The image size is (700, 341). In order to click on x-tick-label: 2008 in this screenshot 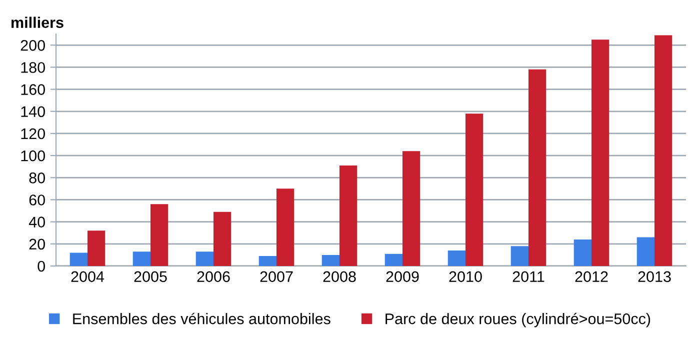, I will do `click(339, 276)`.